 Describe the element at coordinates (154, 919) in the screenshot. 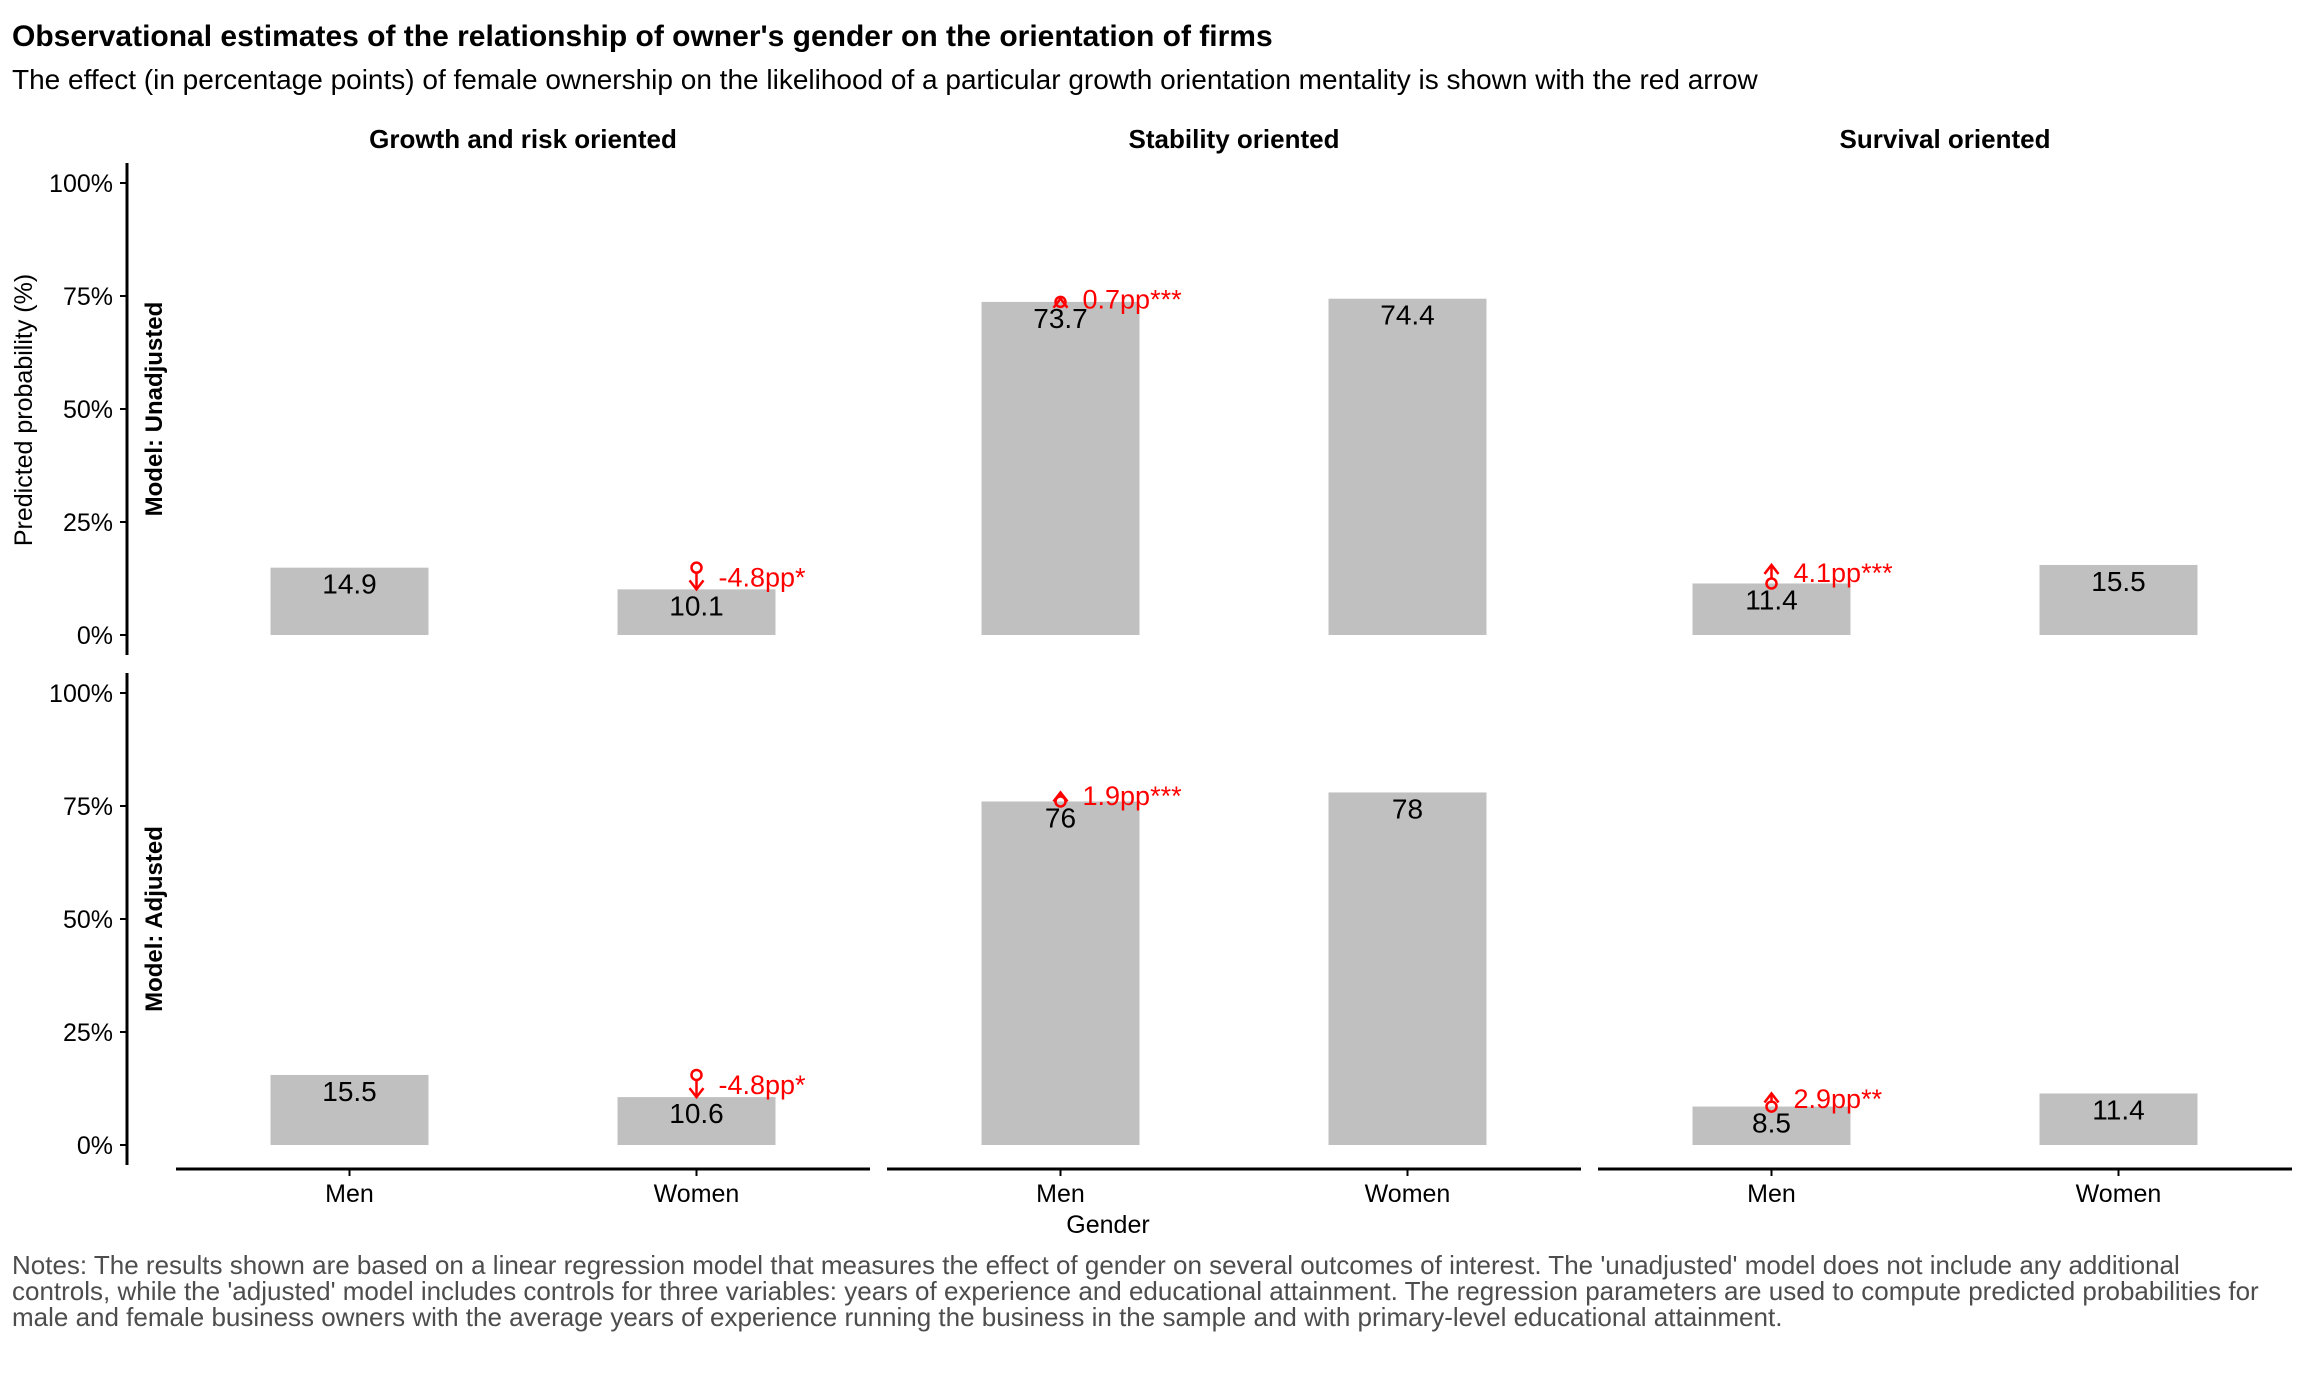

I see `facet-row-label: Model: Adjusted` at that location.